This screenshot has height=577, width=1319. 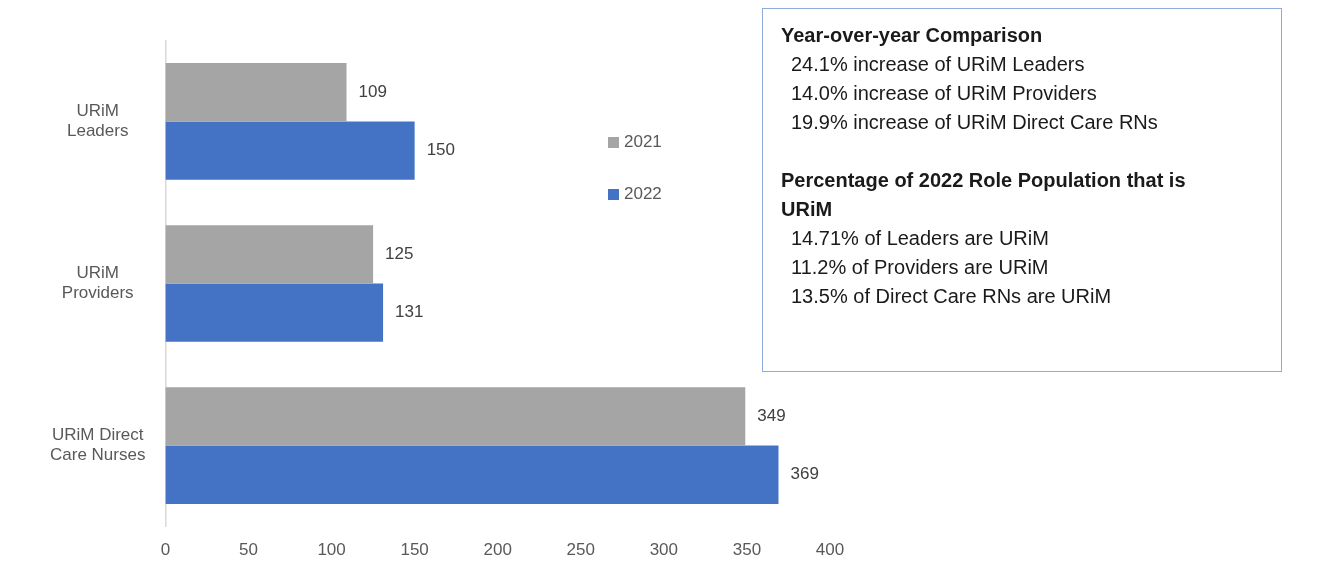 I want to click on legend-label: 2022, so click(x=643, y=194).